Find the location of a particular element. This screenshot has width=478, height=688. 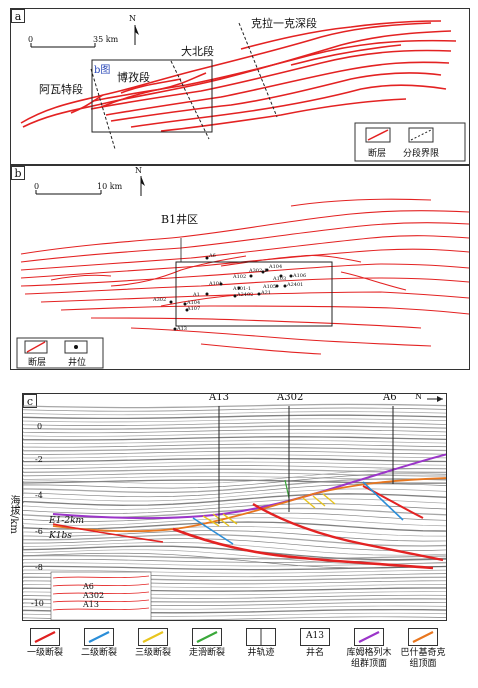

strat-top-label: E1-2km is located at coordinates (67, 521).